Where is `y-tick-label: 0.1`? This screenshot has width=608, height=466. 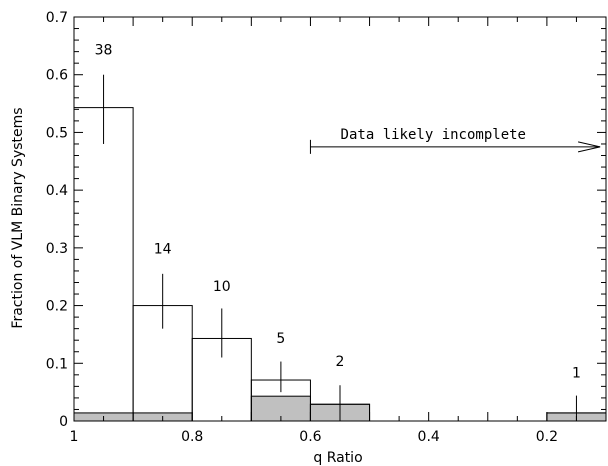 y-tick-label: 0.1 is located at coordinates (57, 364).